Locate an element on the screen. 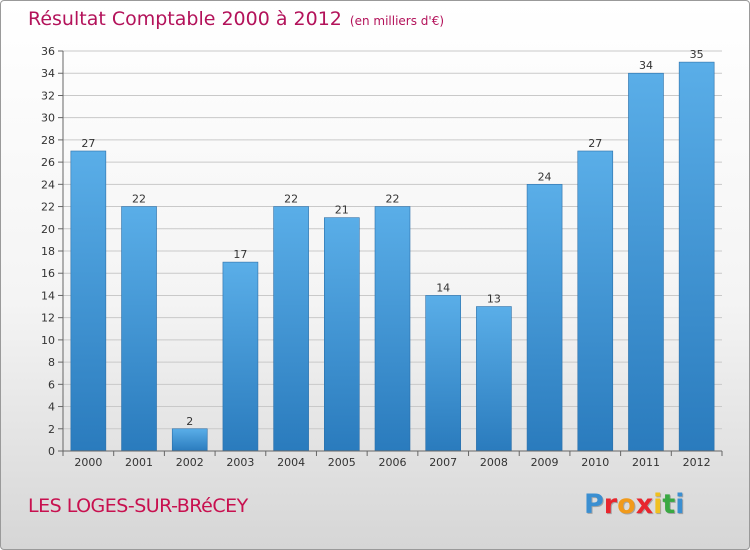 The height and width of the screenshot is (550, 750). y-tick-label: 18 is located at coordinates (48, 251).